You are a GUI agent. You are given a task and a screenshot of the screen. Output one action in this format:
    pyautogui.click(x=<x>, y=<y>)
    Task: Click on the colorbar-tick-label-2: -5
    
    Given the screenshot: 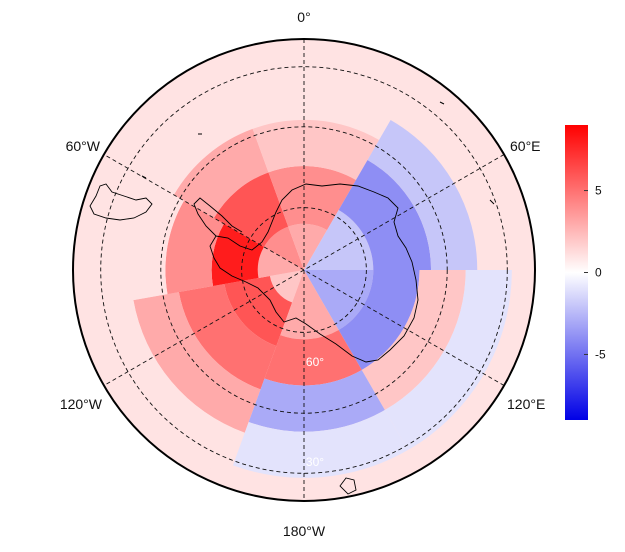 What is the action you would take?
    pyautogui.click(x=600, y=354)
    